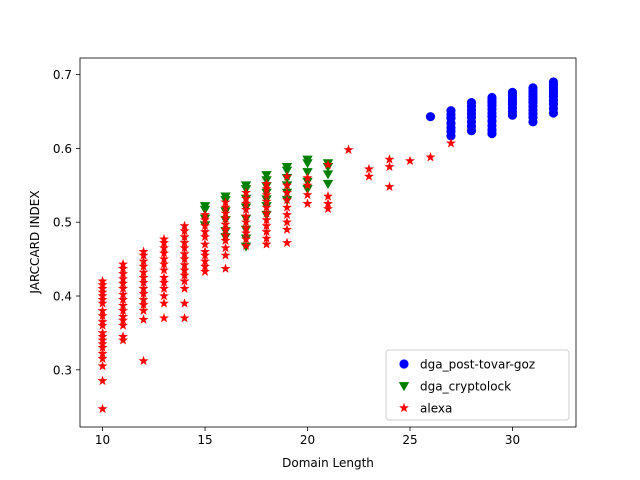 This screenshot has height=480, width=640. I want to click on y-tick-label: 0.5, so click(62, 223).